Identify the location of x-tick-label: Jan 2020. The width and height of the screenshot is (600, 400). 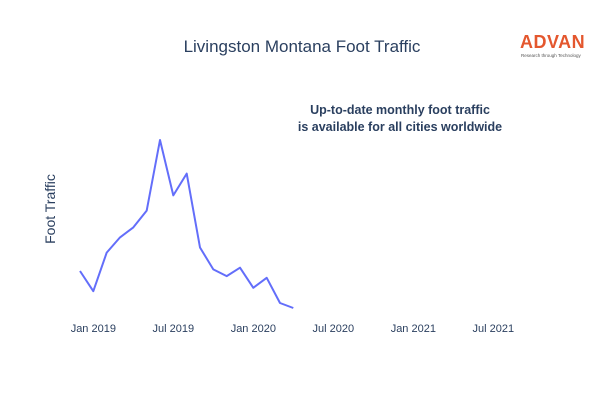
(253, 329).